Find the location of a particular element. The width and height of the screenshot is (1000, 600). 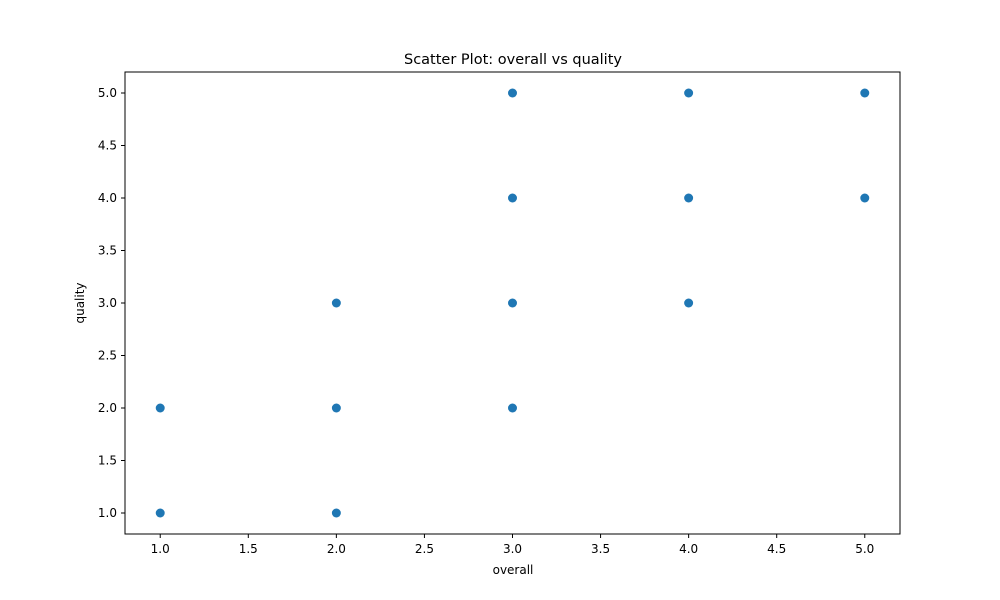

chart-title: Scatter Plot: overall vs quality is located at coordinates (513, 60).